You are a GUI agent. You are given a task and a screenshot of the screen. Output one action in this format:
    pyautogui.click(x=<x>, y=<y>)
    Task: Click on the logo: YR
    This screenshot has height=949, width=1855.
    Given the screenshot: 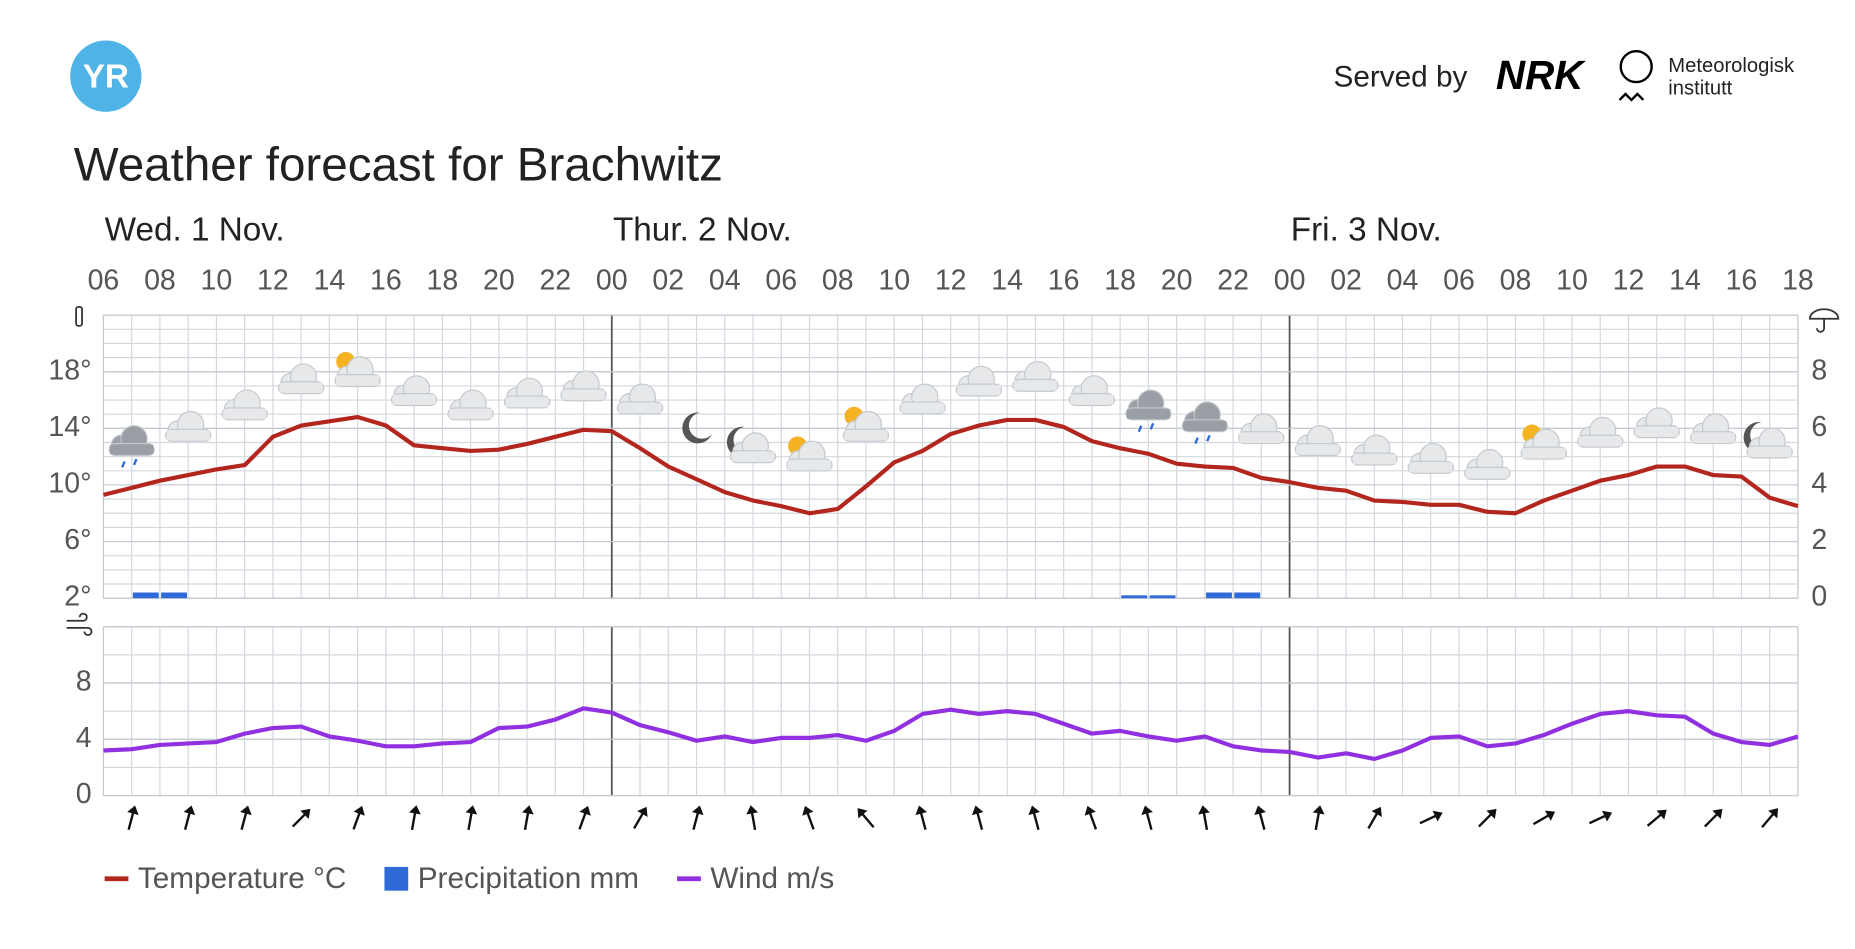 What is the action you would take?
    pyautogui.click(x=106, y=76)
    